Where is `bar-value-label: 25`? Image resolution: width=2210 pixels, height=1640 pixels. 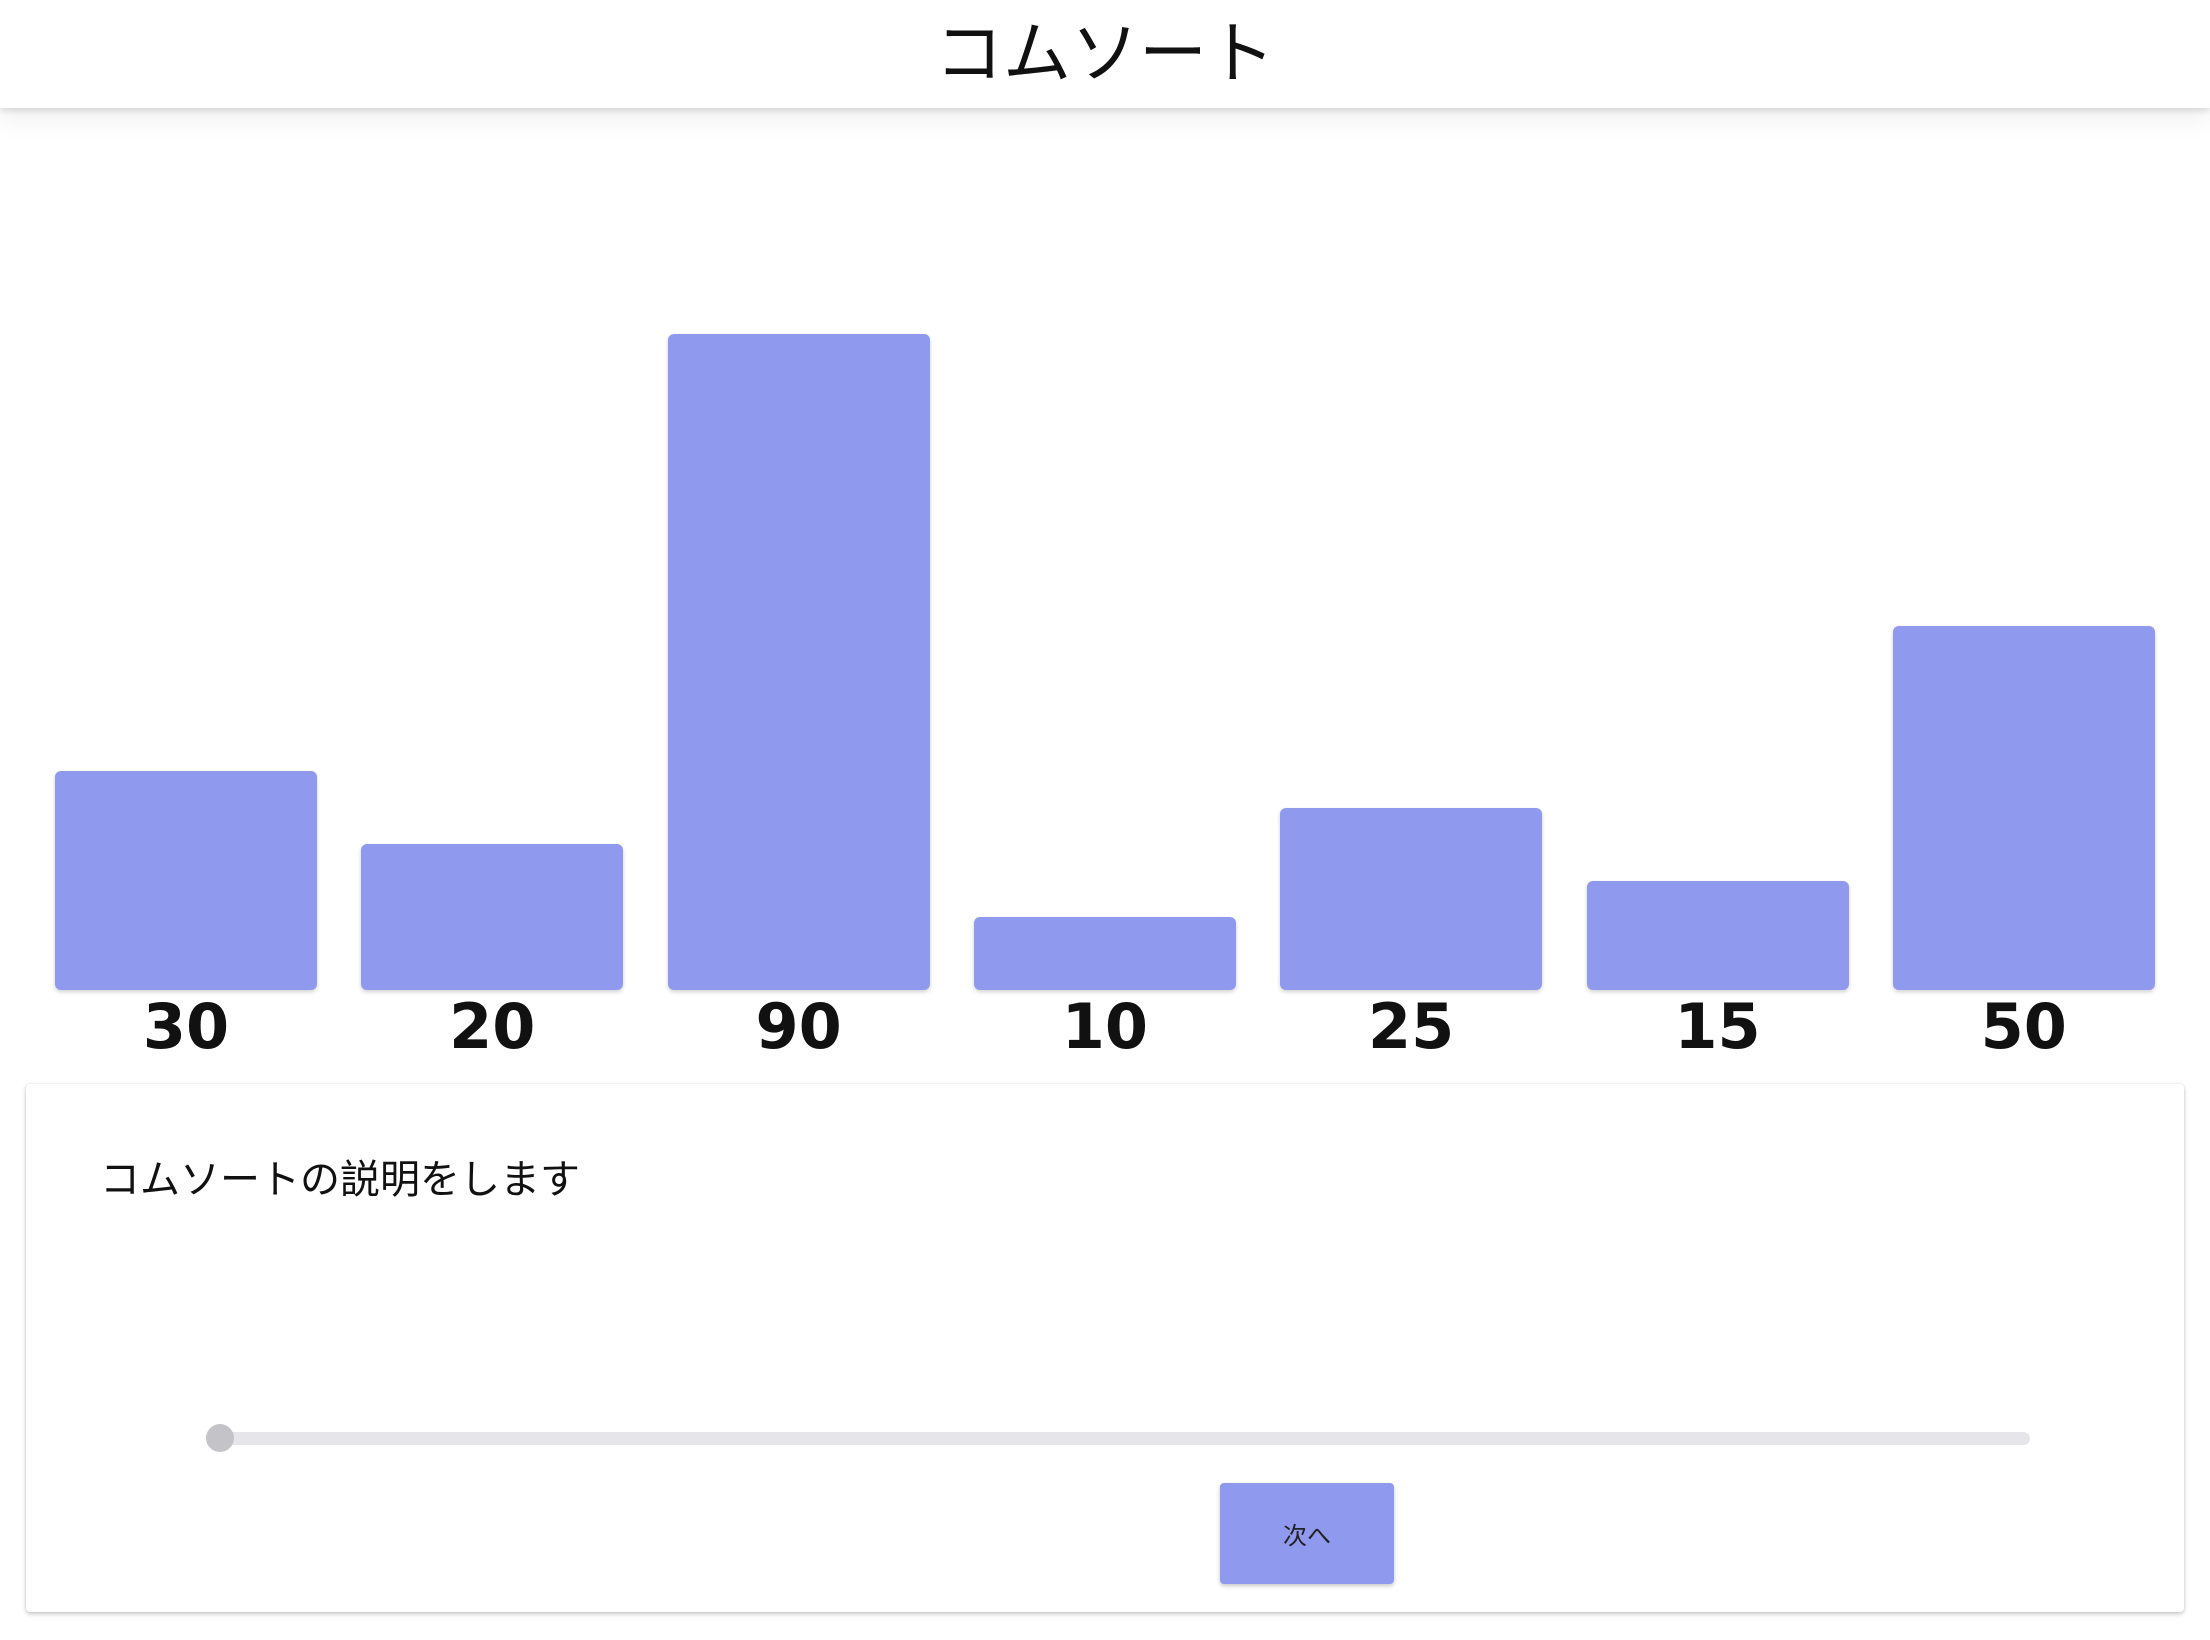 bar-value-label: 25 is located at coordinates (1411, 1026).